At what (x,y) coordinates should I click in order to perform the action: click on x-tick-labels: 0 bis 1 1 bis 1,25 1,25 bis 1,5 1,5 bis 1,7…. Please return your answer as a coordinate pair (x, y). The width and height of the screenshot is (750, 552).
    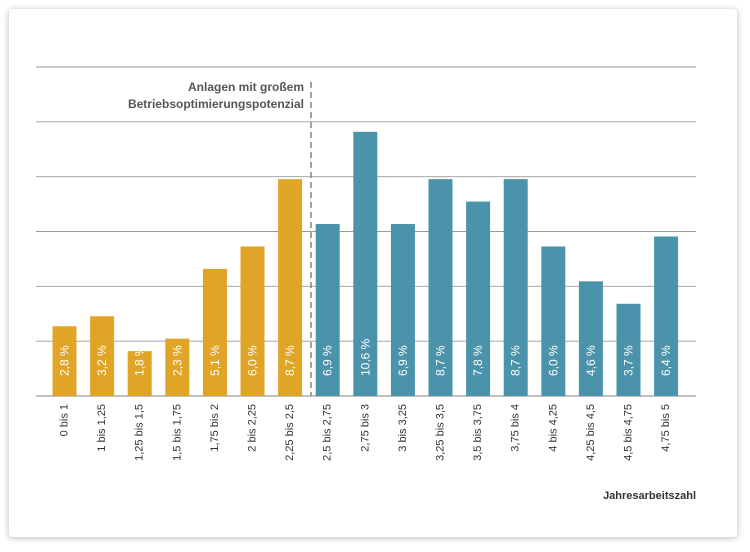
    Looking at the image, I should click on (366, 432).